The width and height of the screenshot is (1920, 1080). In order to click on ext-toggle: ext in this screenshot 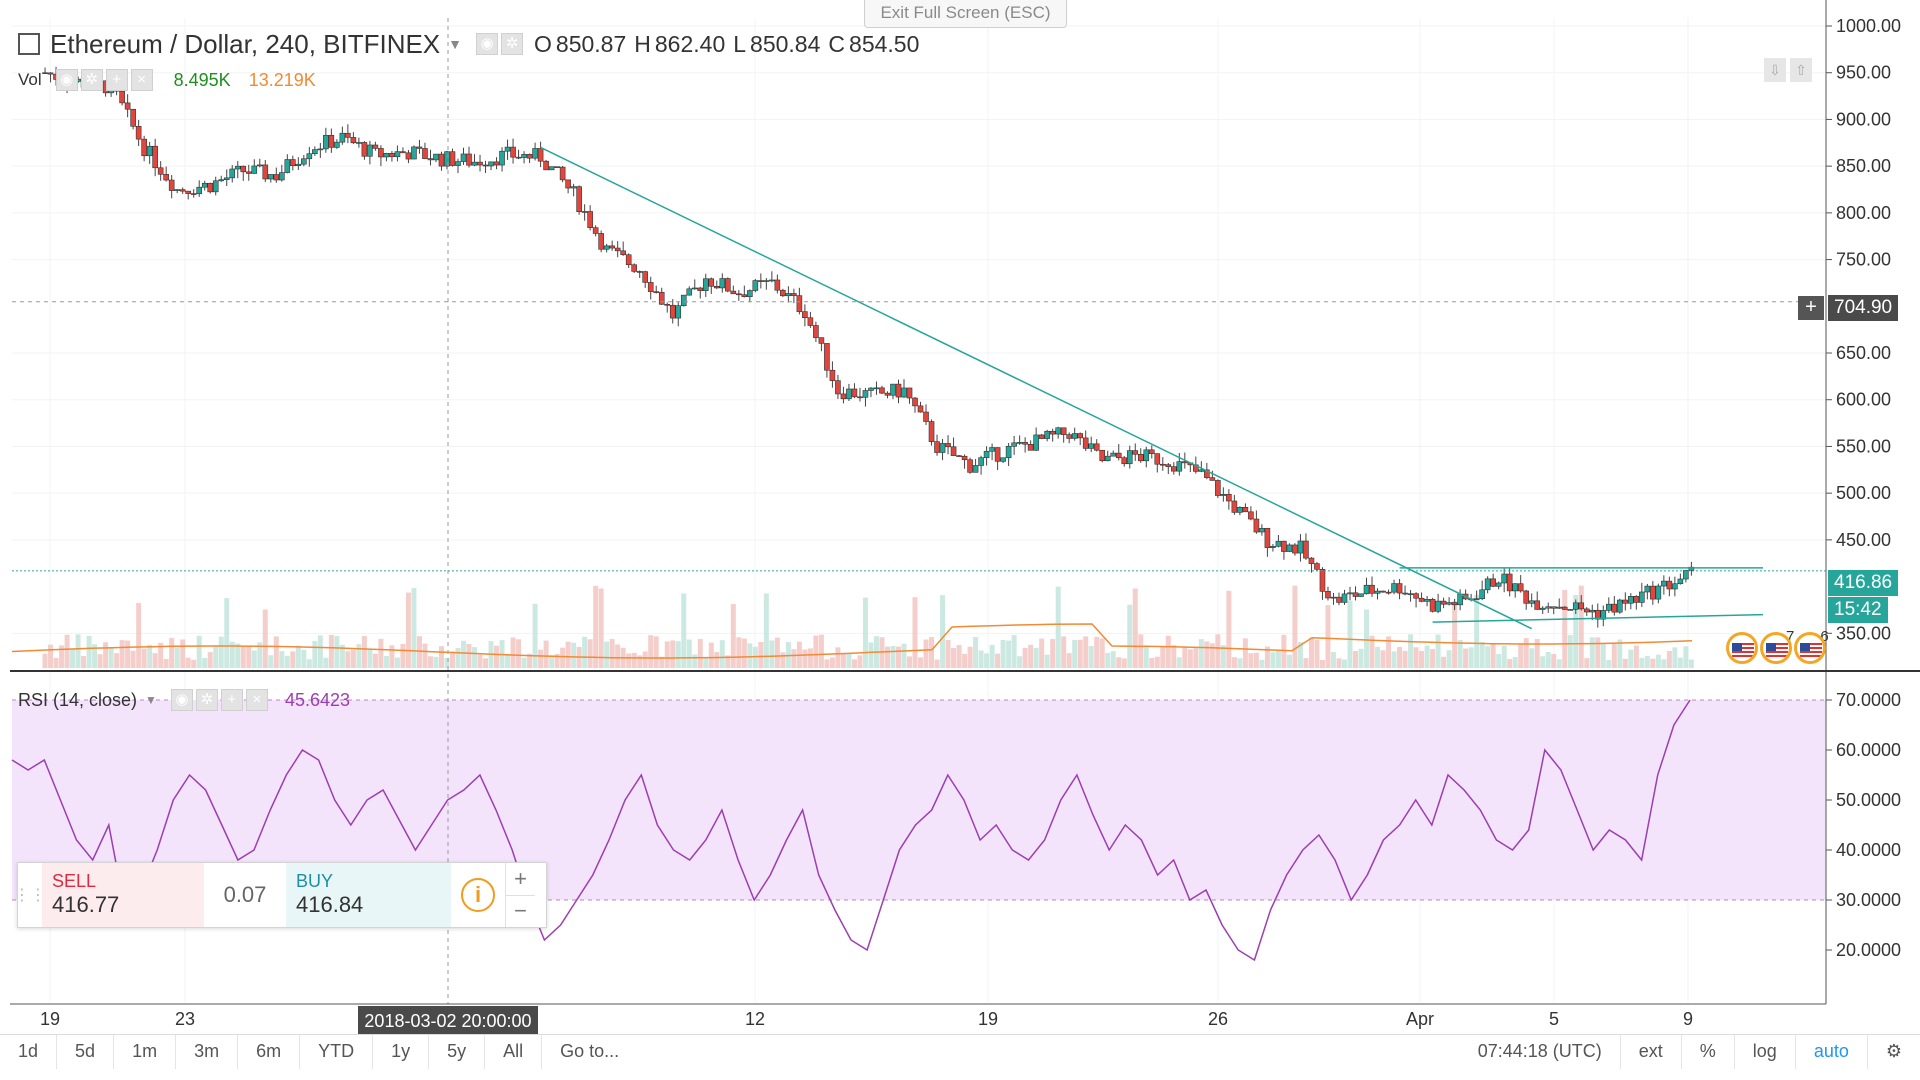, I will do `click(1651, 1051)`.